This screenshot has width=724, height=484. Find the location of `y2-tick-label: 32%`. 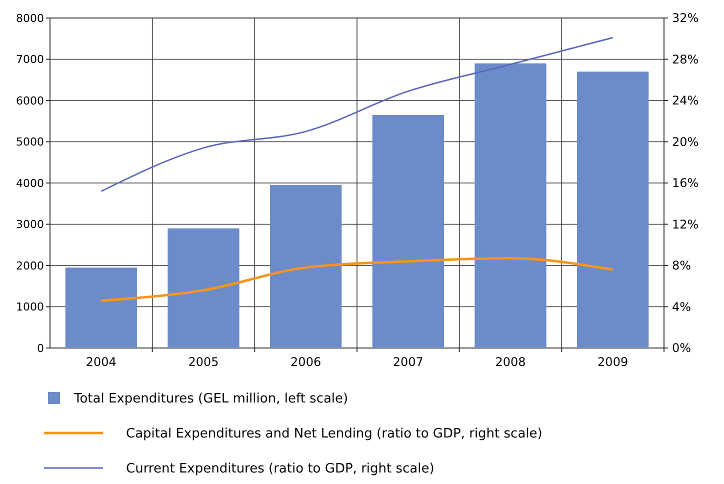

y2-tick-label: 32% is located at coordinates (685, 18).